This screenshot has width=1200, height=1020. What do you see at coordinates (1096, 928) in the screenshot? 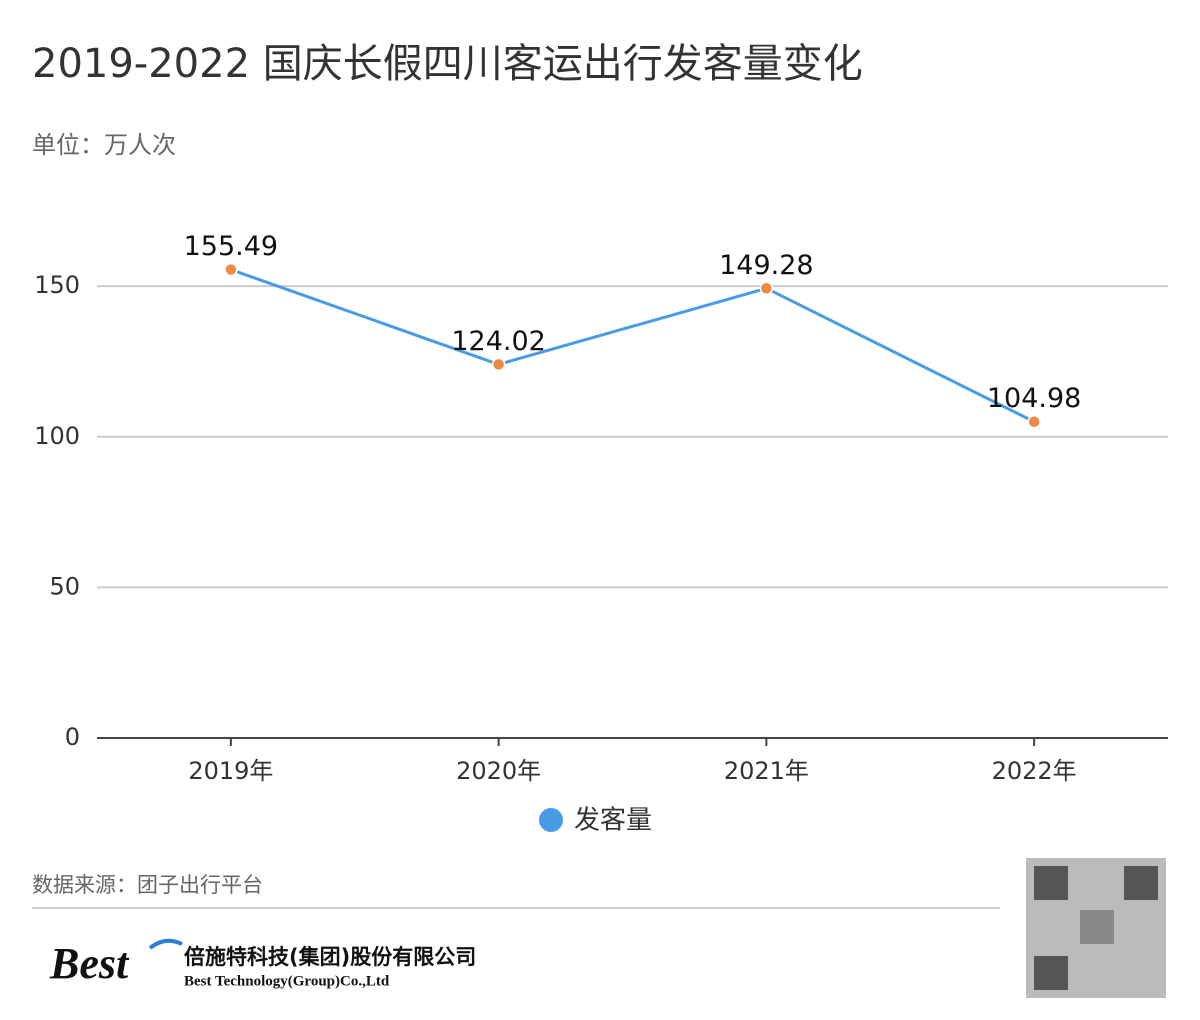
I see `qr-code` at bounding box center [1096, 928].